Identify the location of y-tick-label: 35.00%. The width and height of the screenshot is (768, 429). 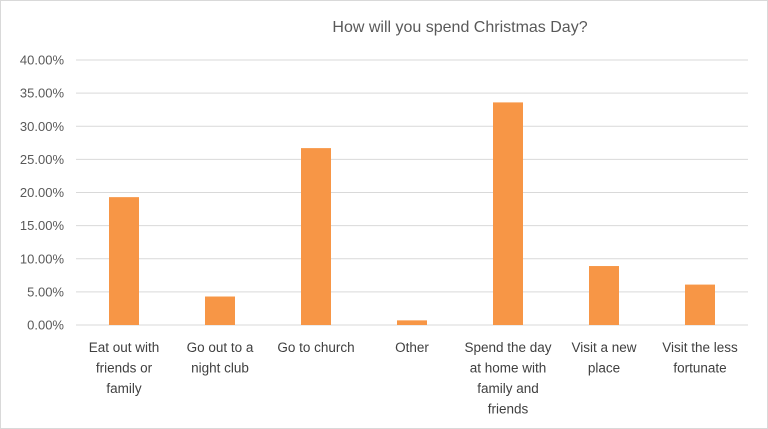
(42, 93).